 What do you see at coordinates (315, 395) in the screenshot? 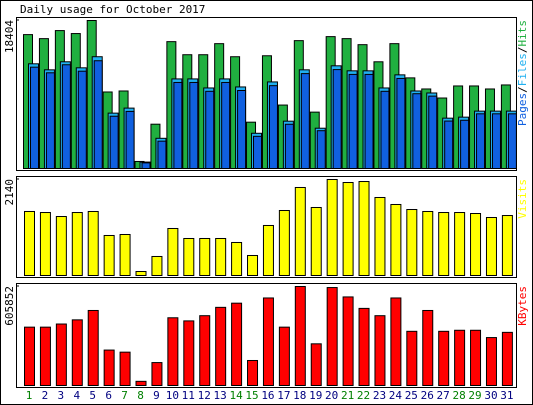
I see `x-tick-label: 19` at bounding box center [315, 395].